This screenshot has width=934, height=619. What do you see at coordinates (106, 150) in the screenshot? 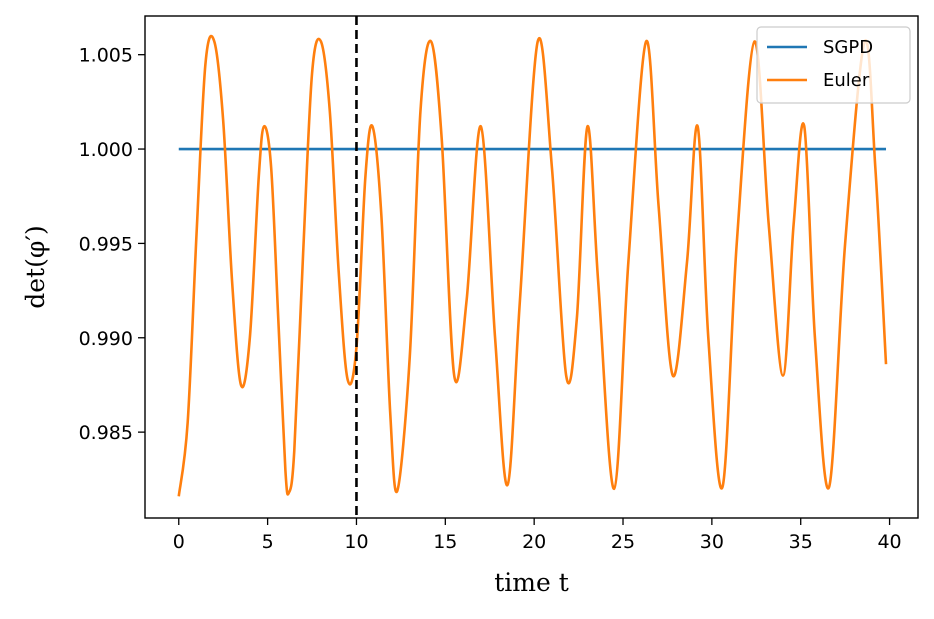
I see `y-tick-label: 1.000` at bounding box center [106, 150].